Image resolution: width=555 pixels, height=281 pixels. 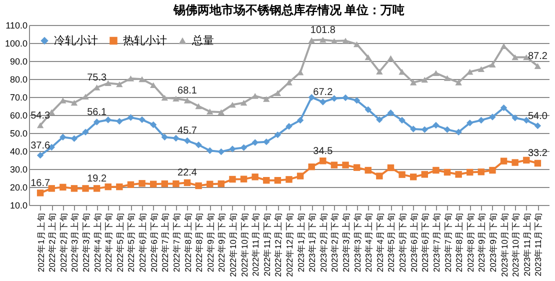 I want to click on x-tick-label: 2023年11月上旬, so click(x=527, y=244).